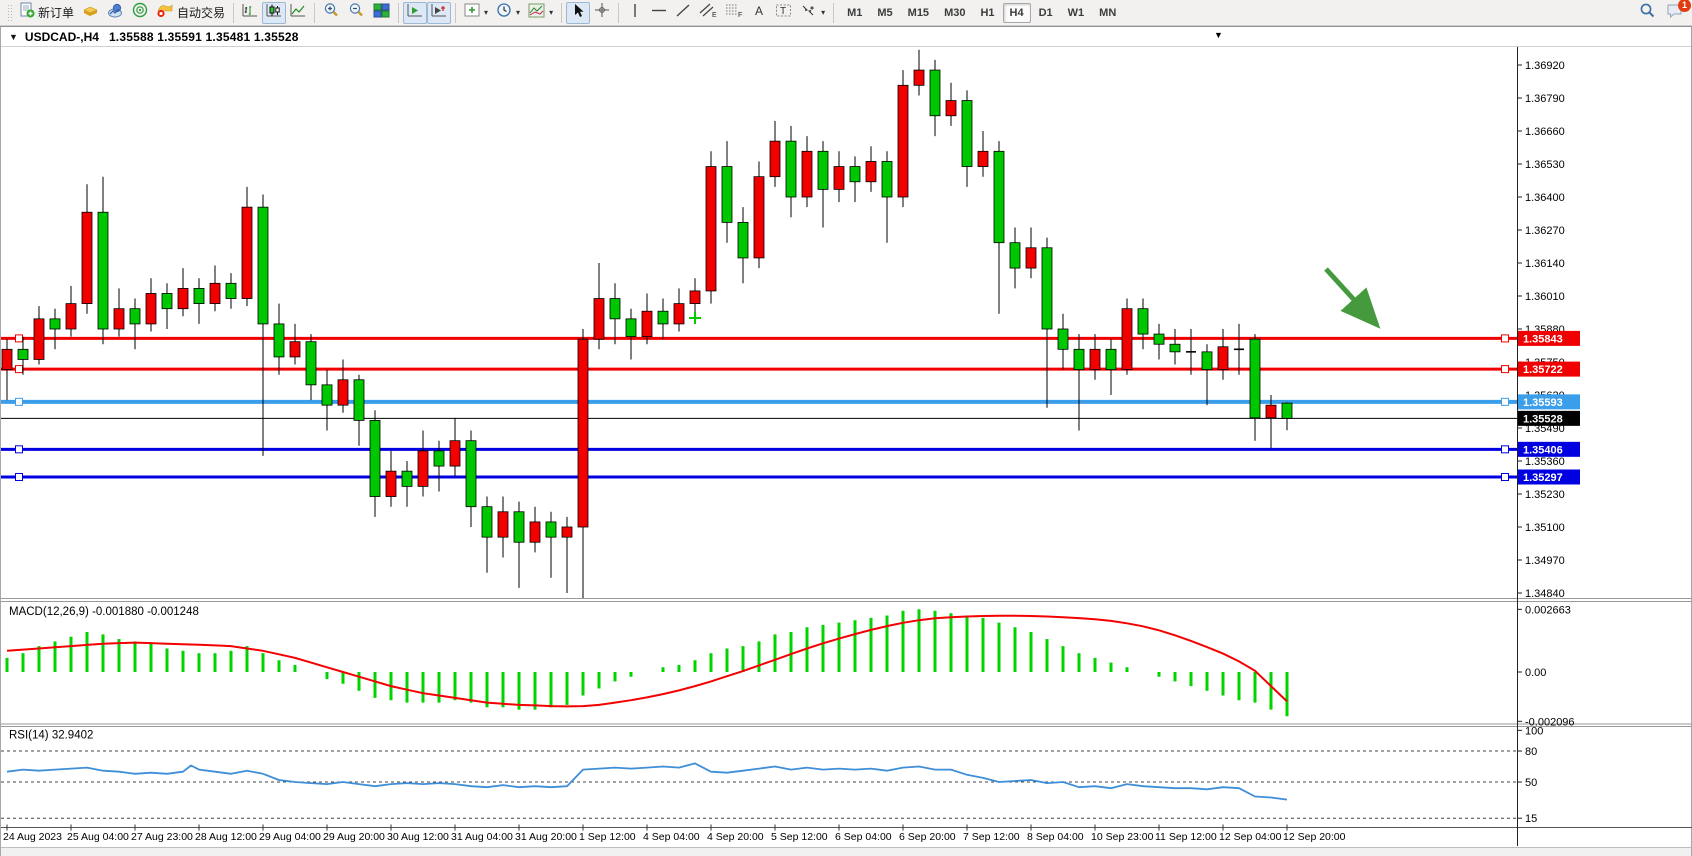 The width and height of the screenshot is (1692, 856). What do you see at coordinates (1314, 837) in the screenshot?
I see `time-axis-label: 12 Sep 20:00` at bounding box center [1314, 837].